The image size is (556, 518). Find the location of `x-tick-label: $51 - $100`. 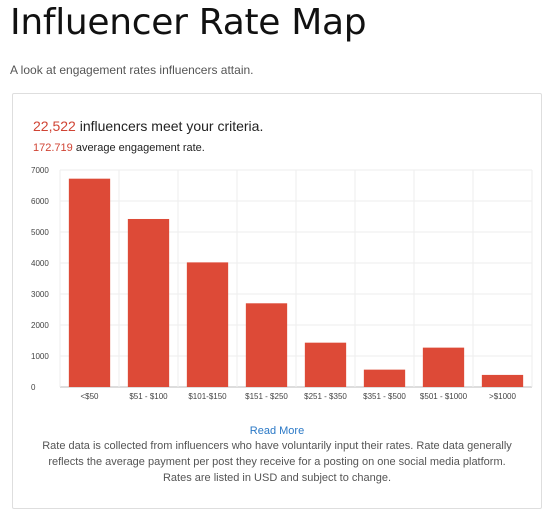

x-tick-label: $51 - $100 is located at coordinates (148, 396).